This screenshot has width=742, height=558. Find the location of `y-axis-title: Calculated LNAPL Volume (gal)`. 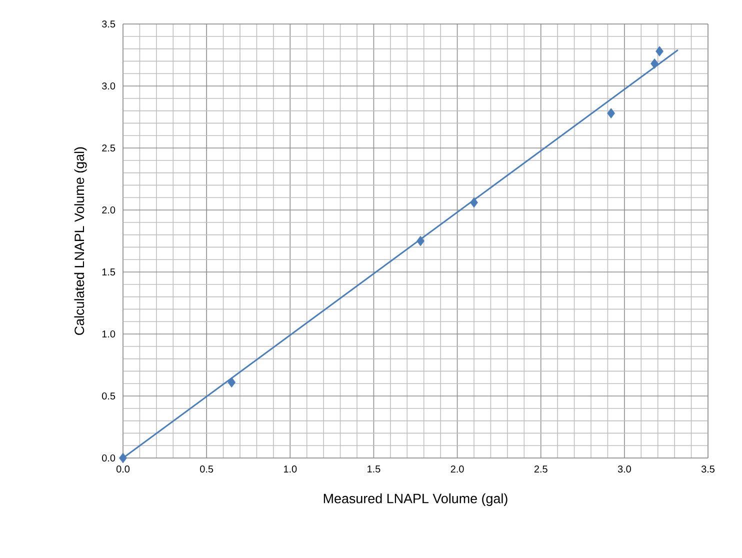

y-axis-title: Calculated LNAPL Volume (gal) is located at coordinates (80, 241).